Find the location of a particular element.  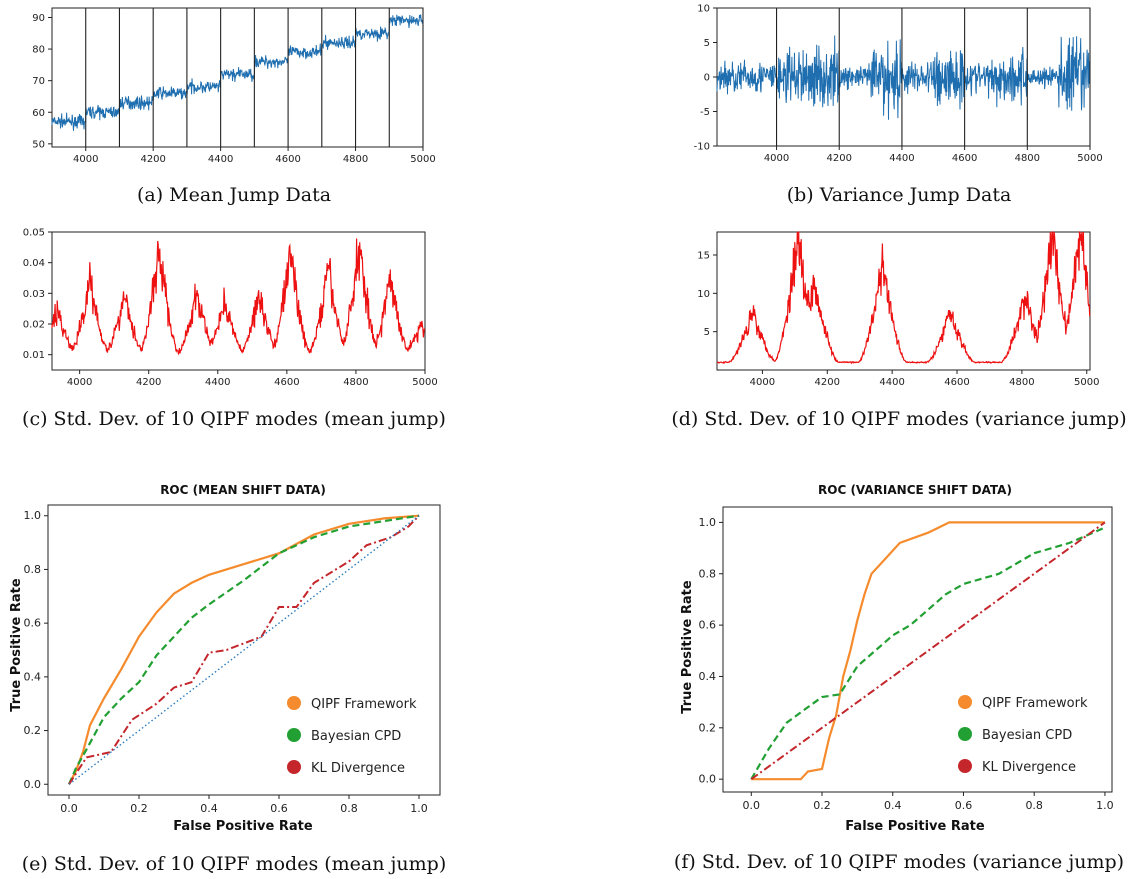

roc-variance-ylabel: True Positive Rate is located at coordinates (687, 647).